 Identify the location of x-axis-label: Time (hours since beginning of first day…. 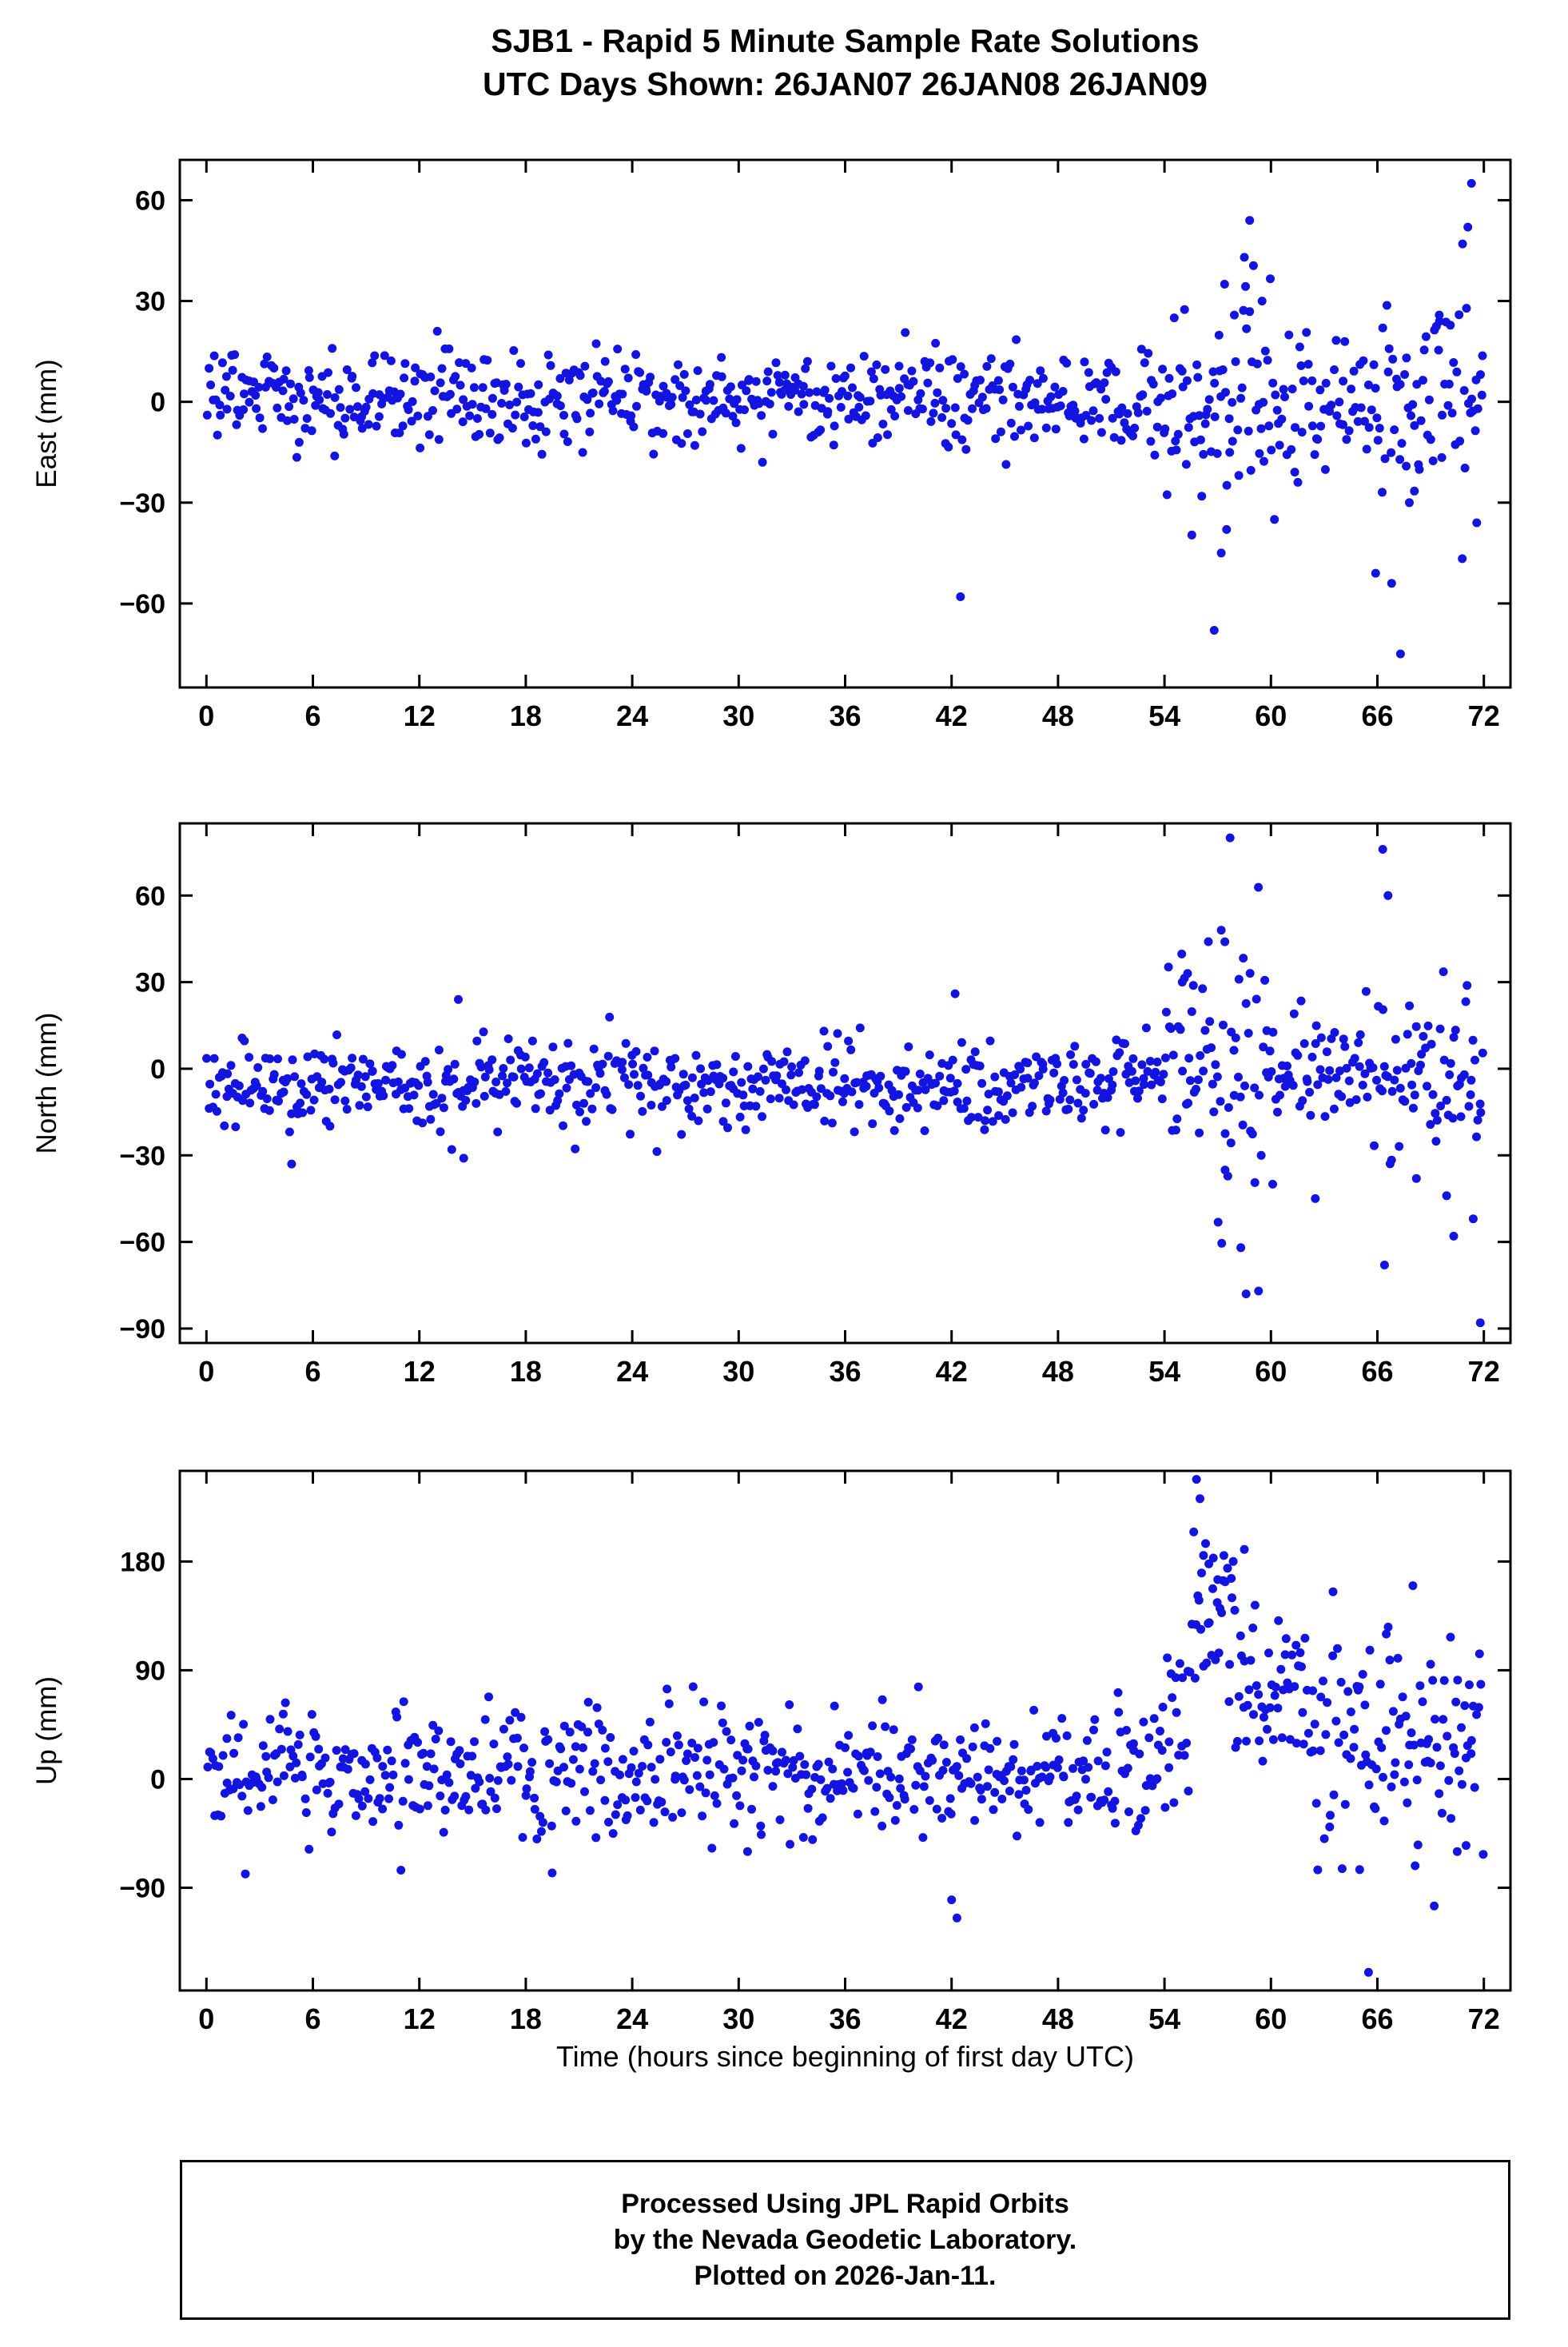
(845, 2056).